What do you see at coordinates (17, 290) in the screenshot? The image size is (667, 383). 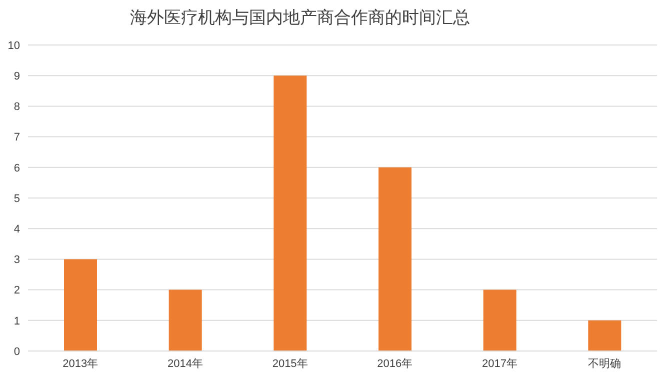 I see `y-tick-label: 2` at bounding box center [17, 290].